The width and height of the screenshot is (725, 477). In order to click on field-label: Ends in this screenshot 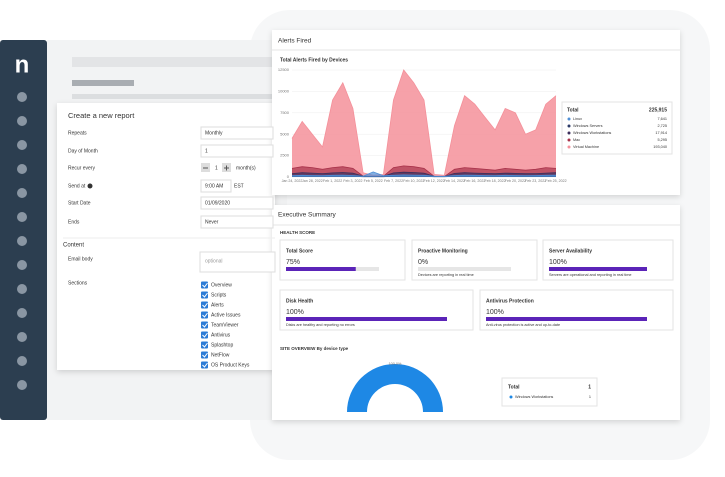, I will do `click(74, 222)`.